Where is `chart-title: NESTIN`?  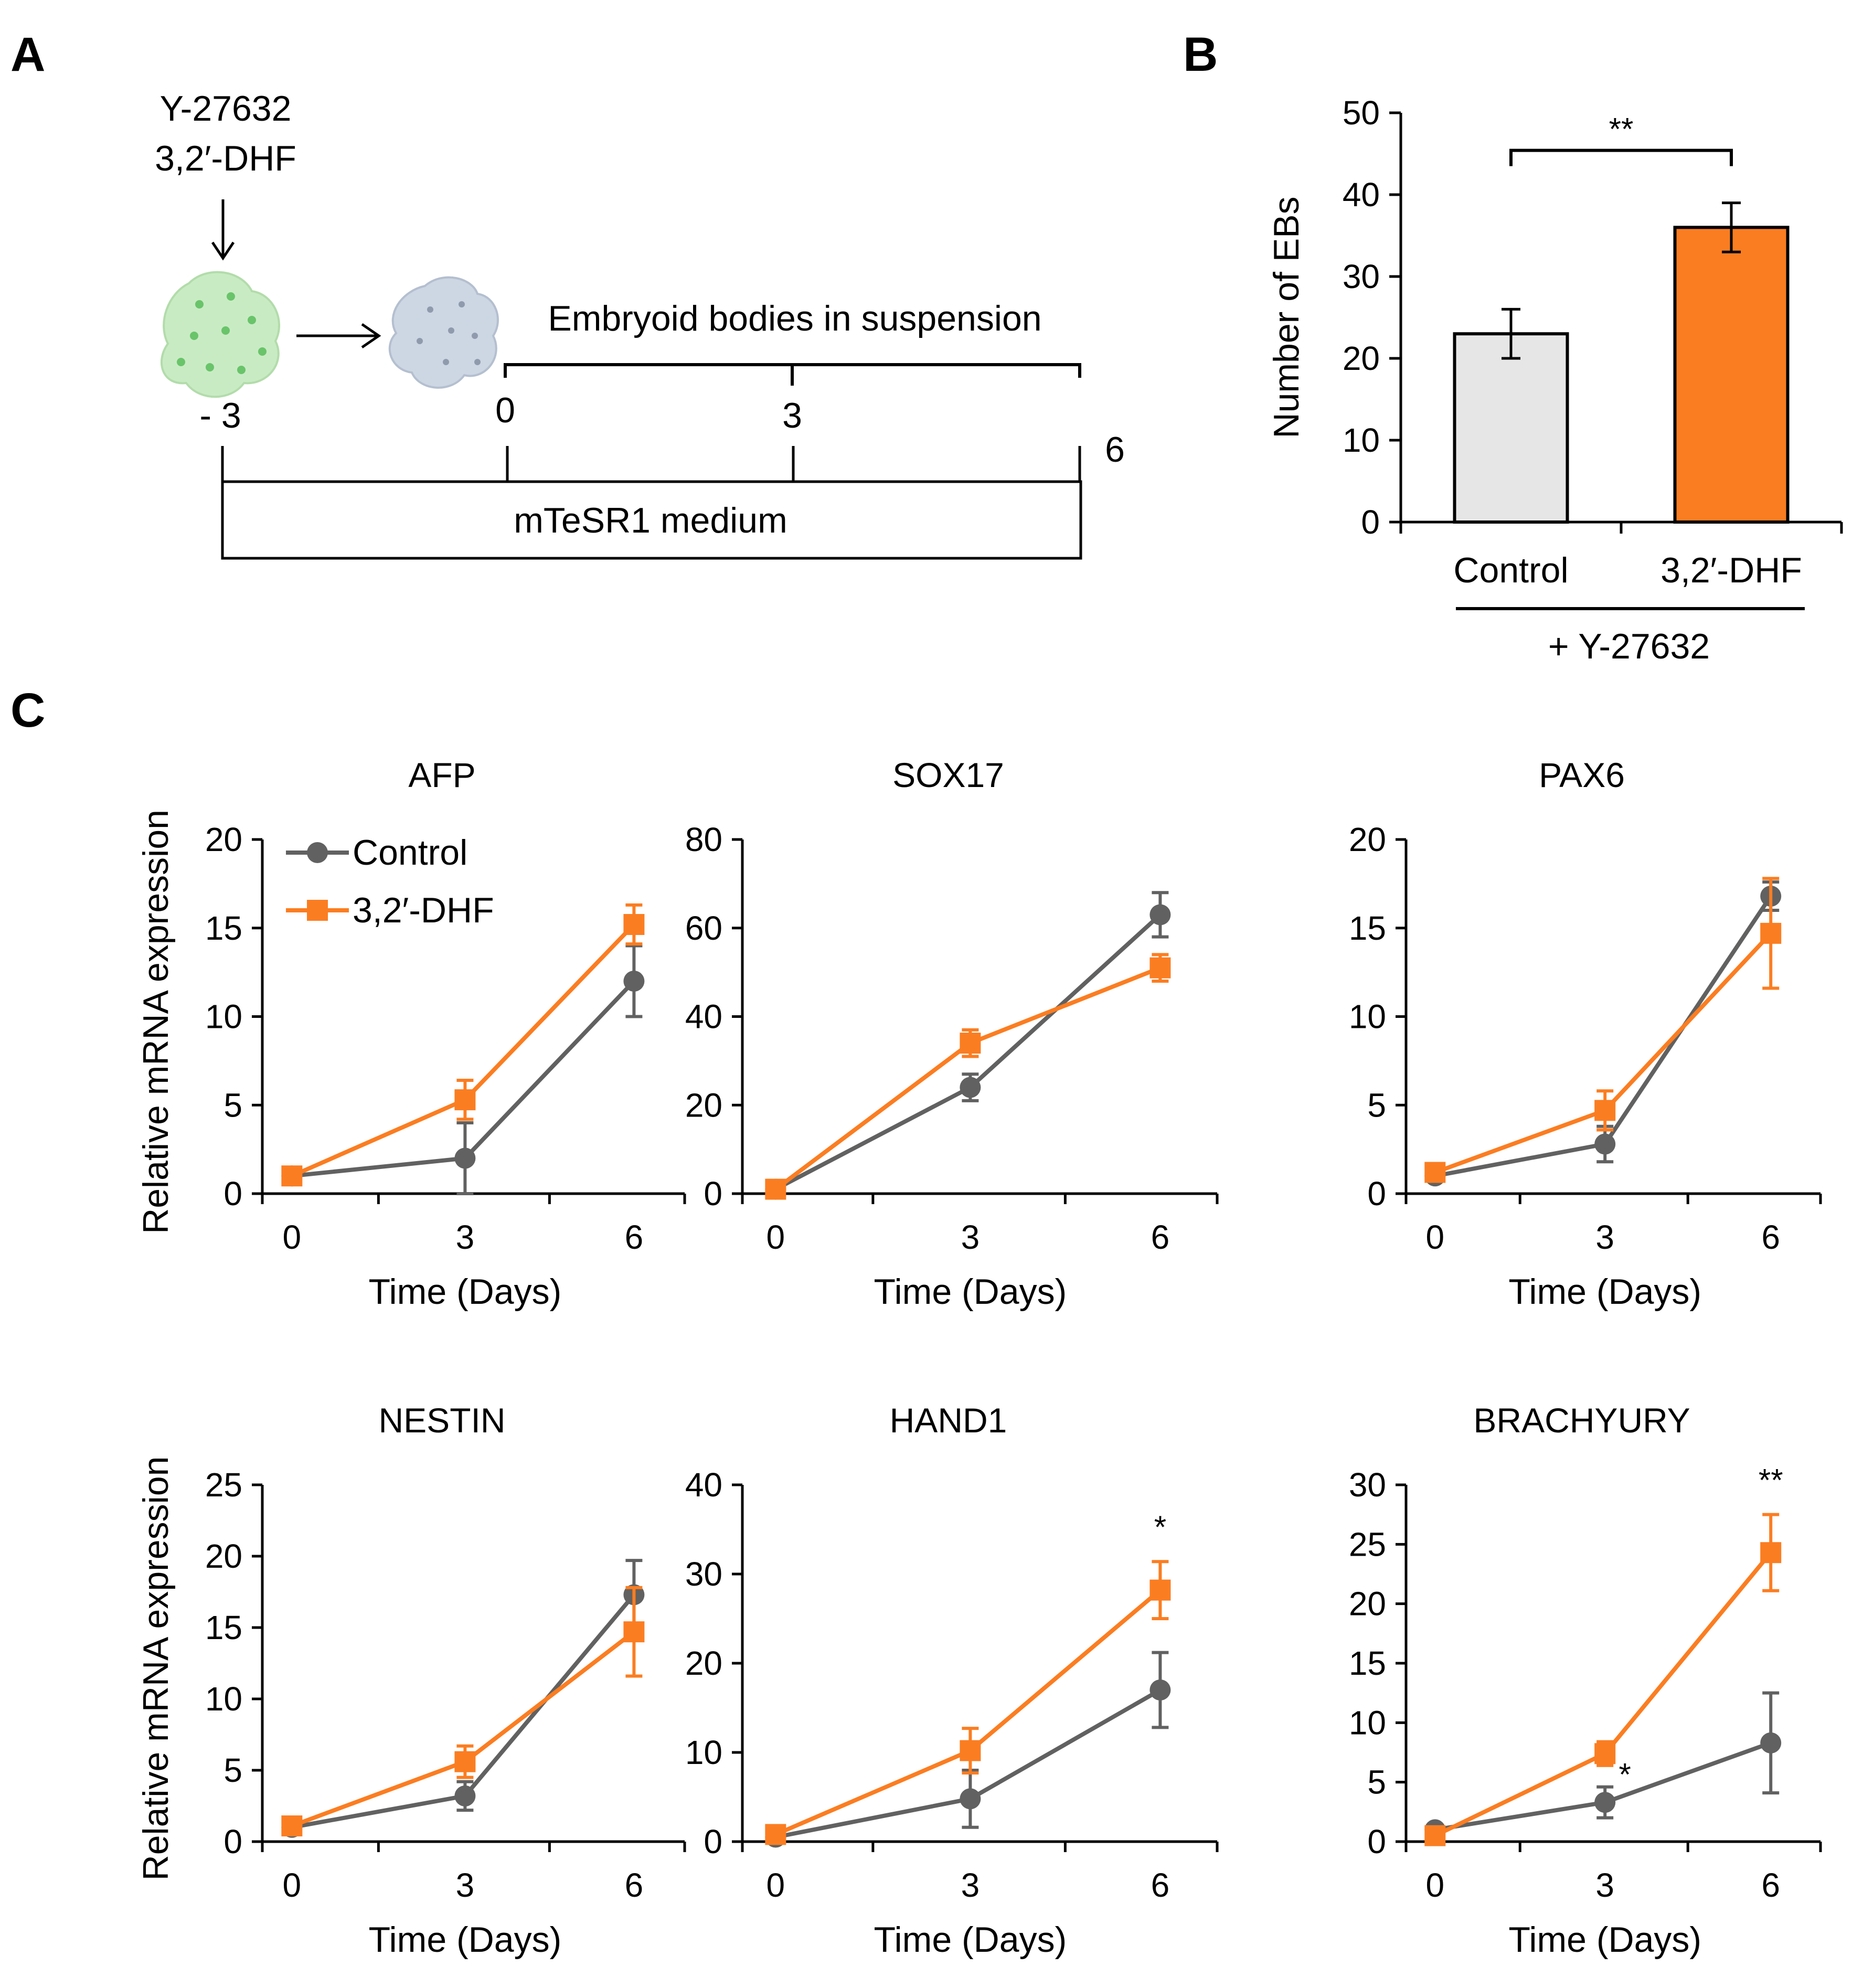
chart-title: NESTIN is located at coordinates (442, 1421).